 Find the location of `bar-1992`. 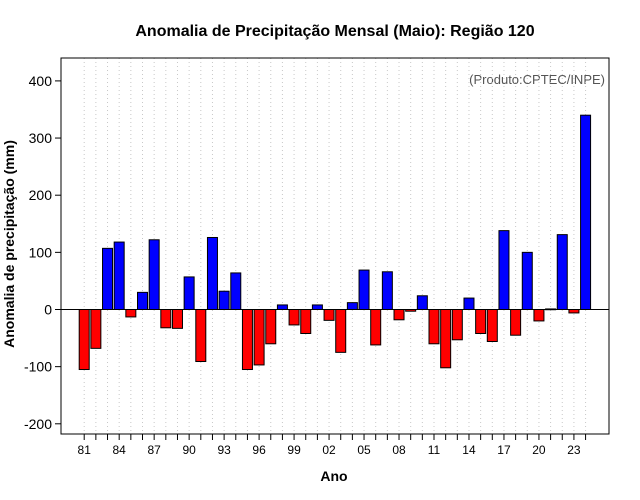

bar-1992 is located at coordinates (212, 273).